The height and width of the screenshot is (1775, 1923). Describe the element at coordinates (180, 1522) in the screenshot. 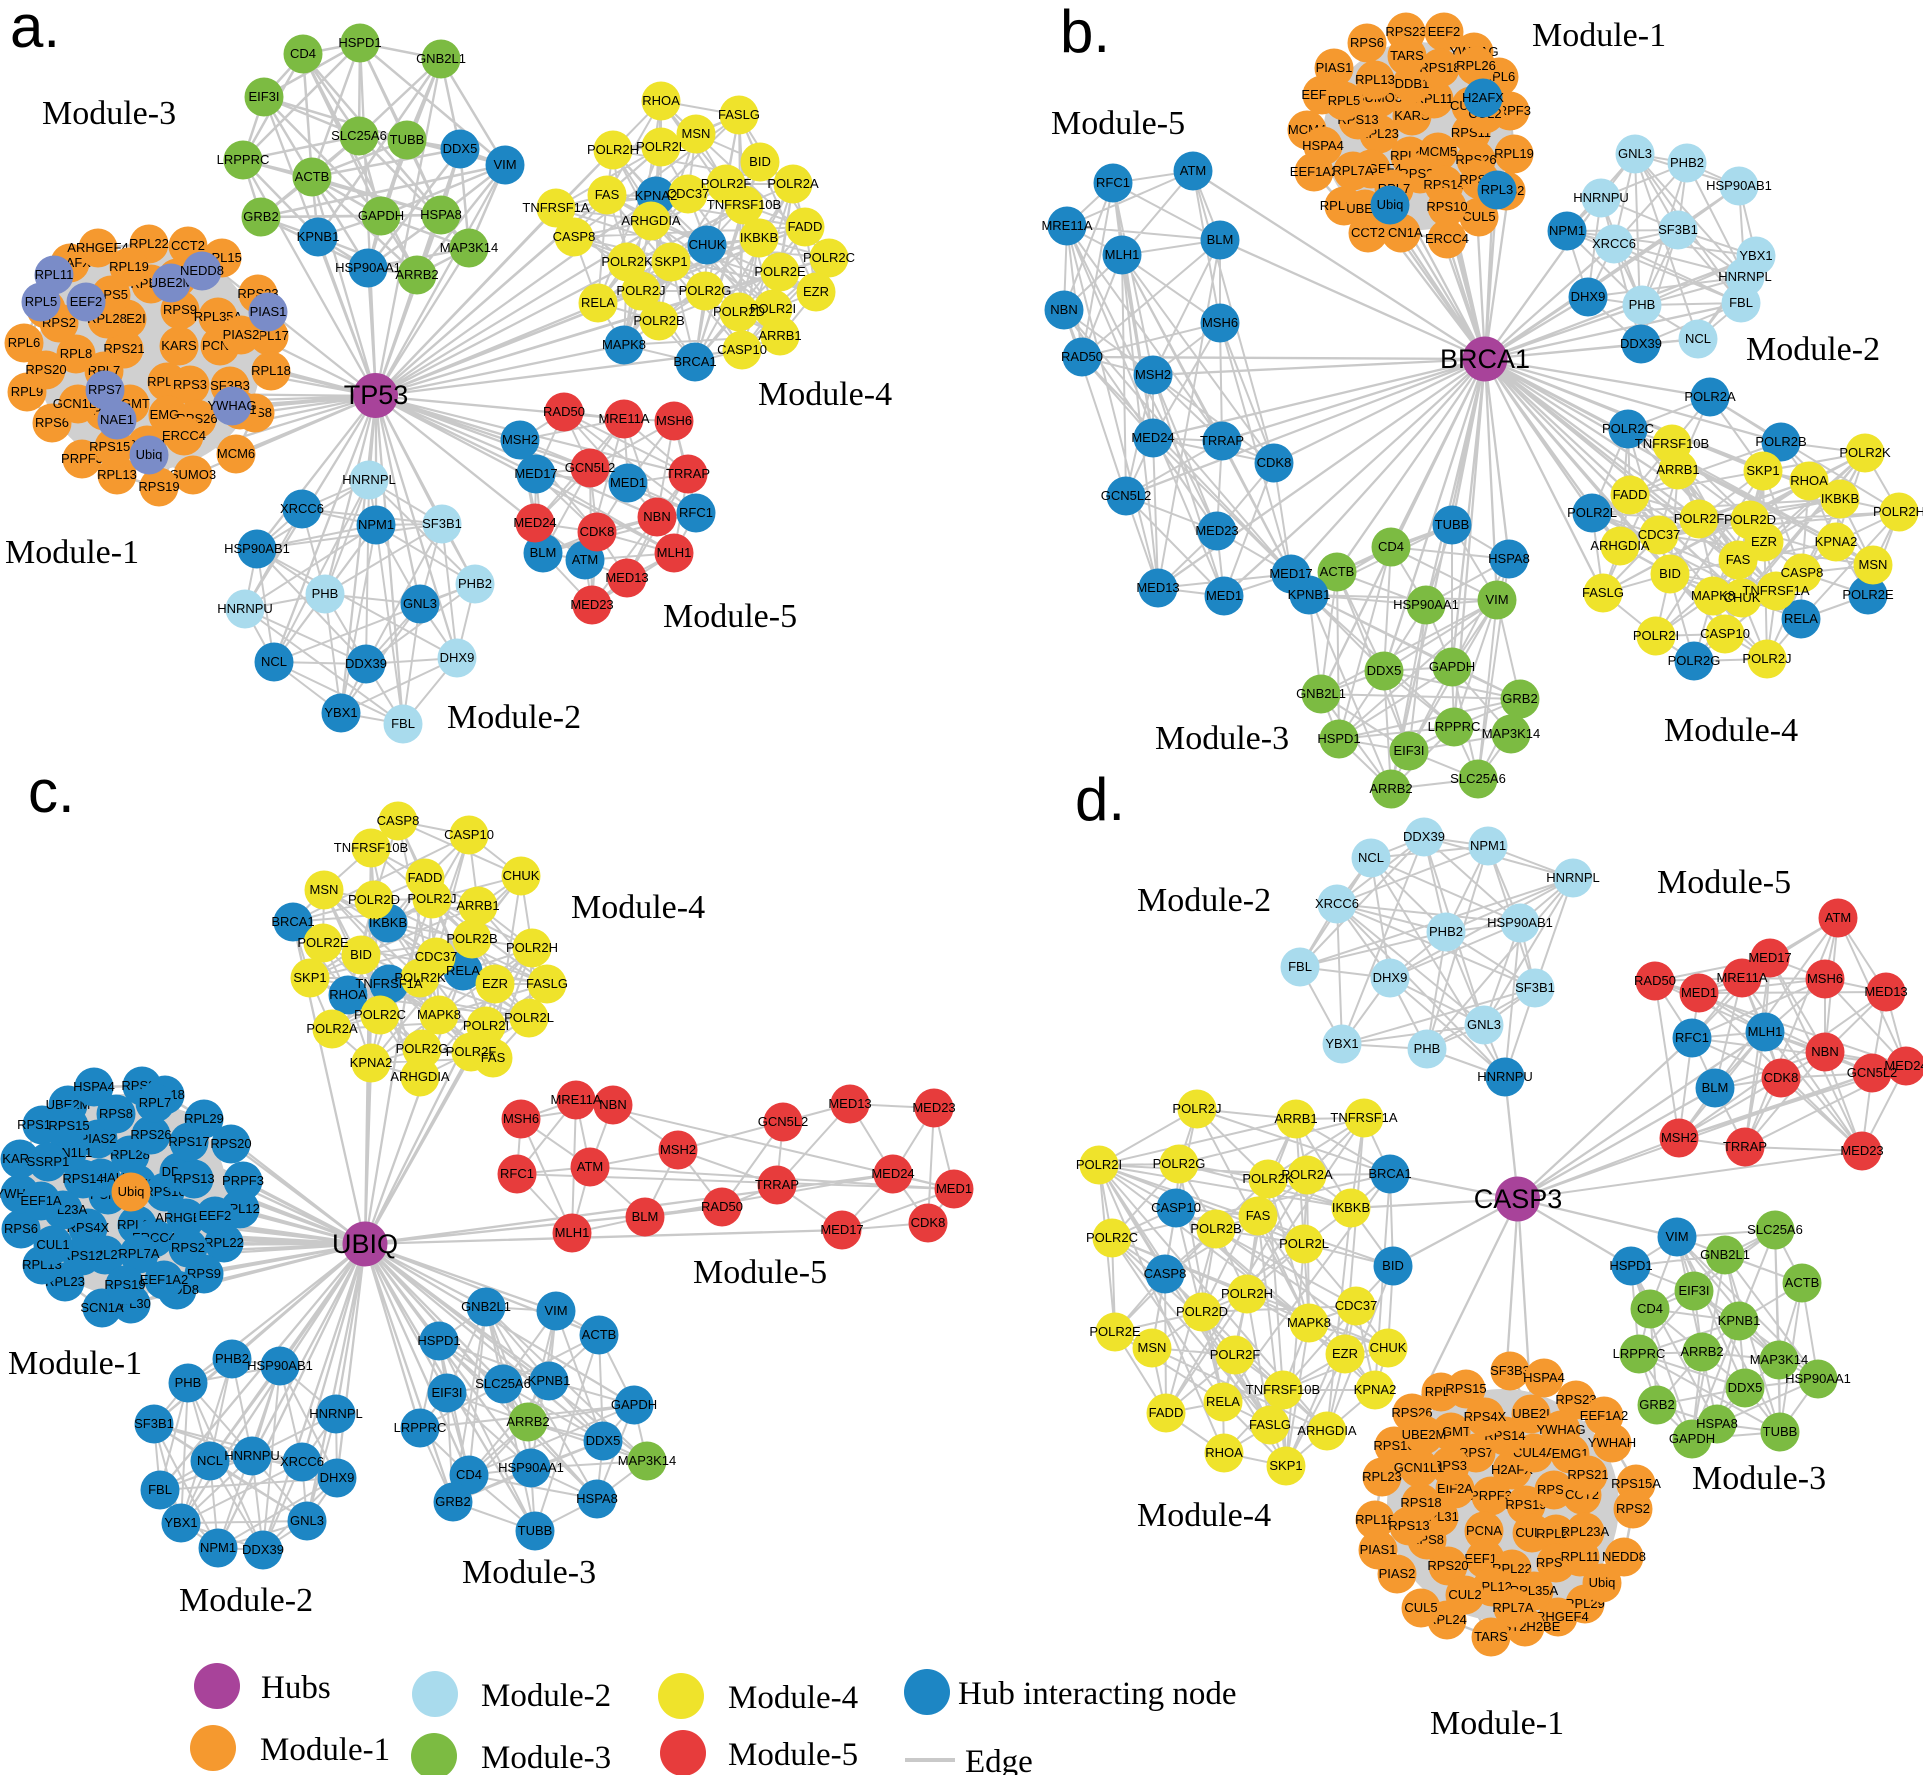

I see `svg-text: YBX1` at that location.